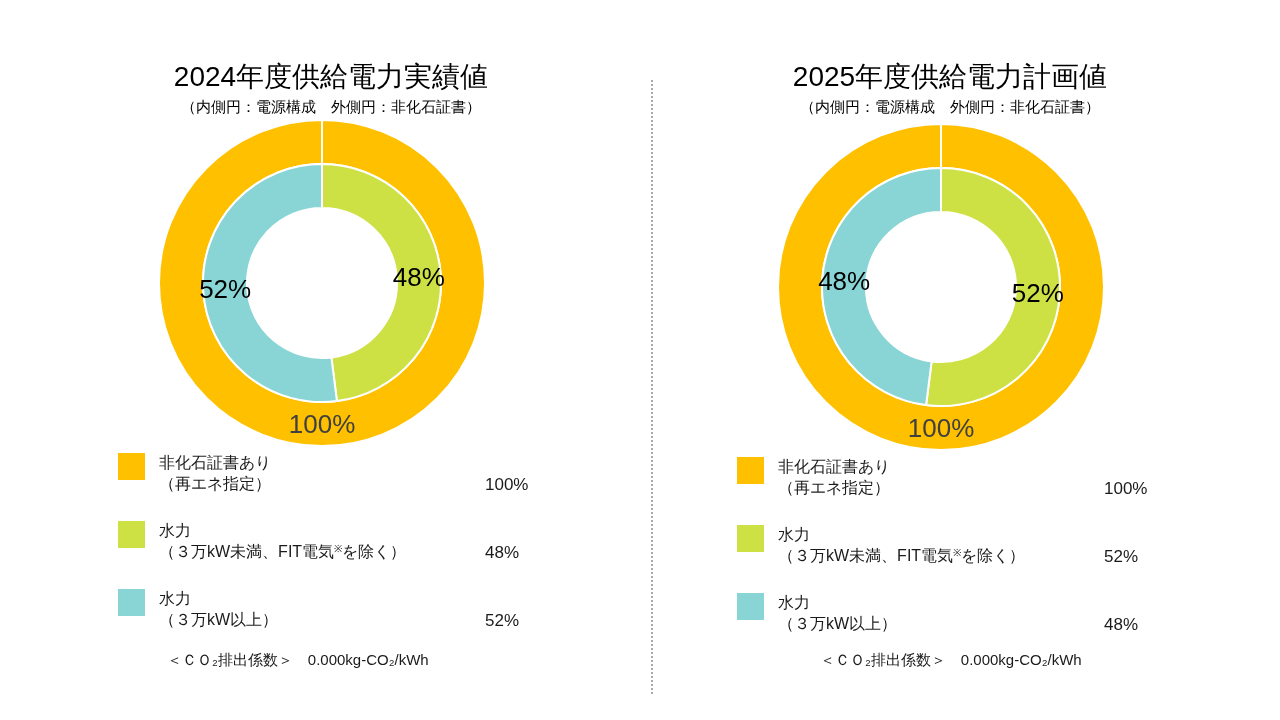 Image resolution: width=1280 pixels, height=720 pixels. I want to click on title: 2024年度供給電力実績値, so click(331, 76).